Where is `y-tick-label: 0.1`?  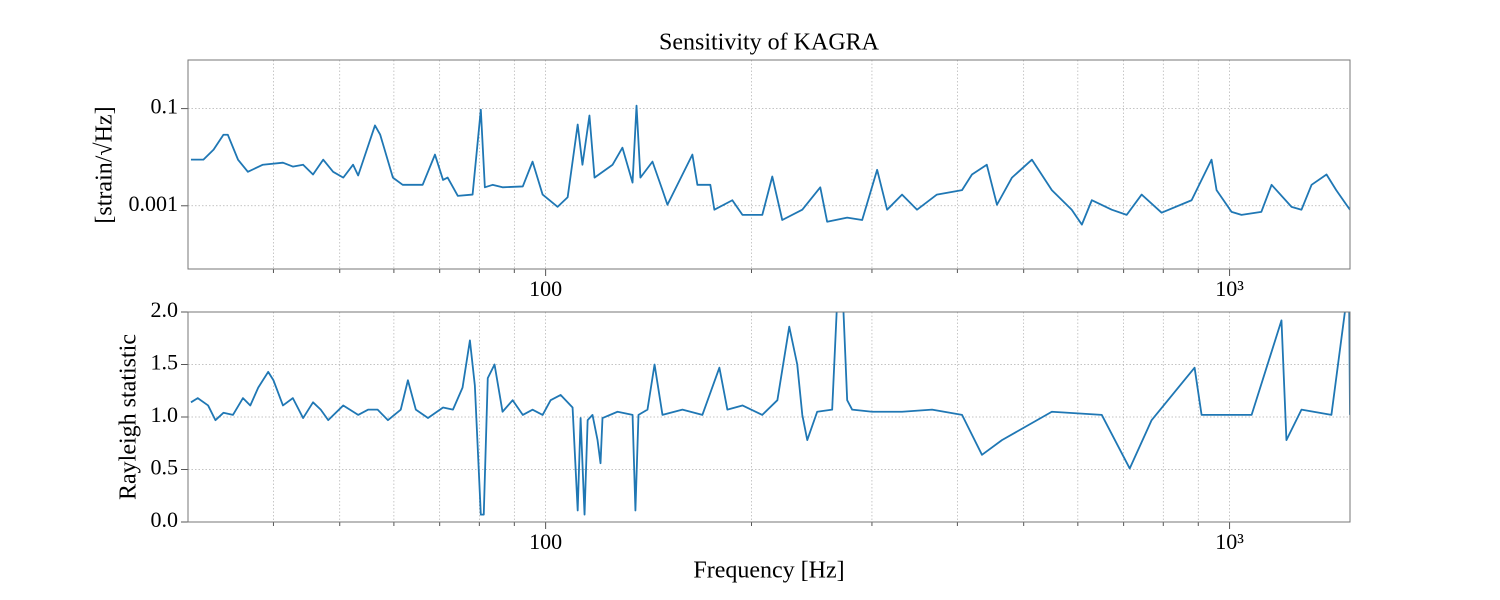 y-tick-label: 0.1 is located at coordinates (165, 106).